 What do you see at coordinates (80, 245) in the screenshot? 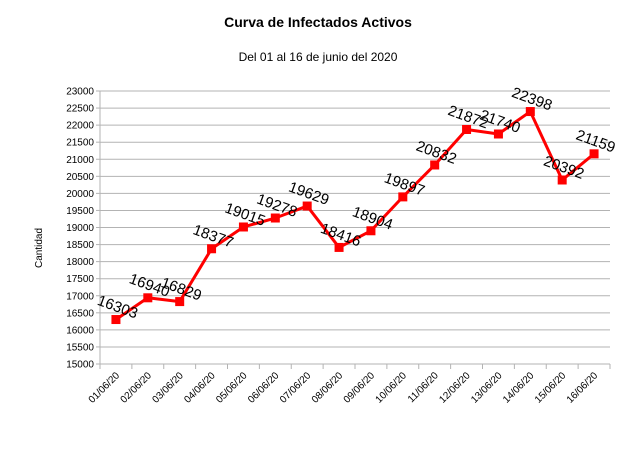
I see `y-tick-label: 18500` at bounding box center [80, 245].